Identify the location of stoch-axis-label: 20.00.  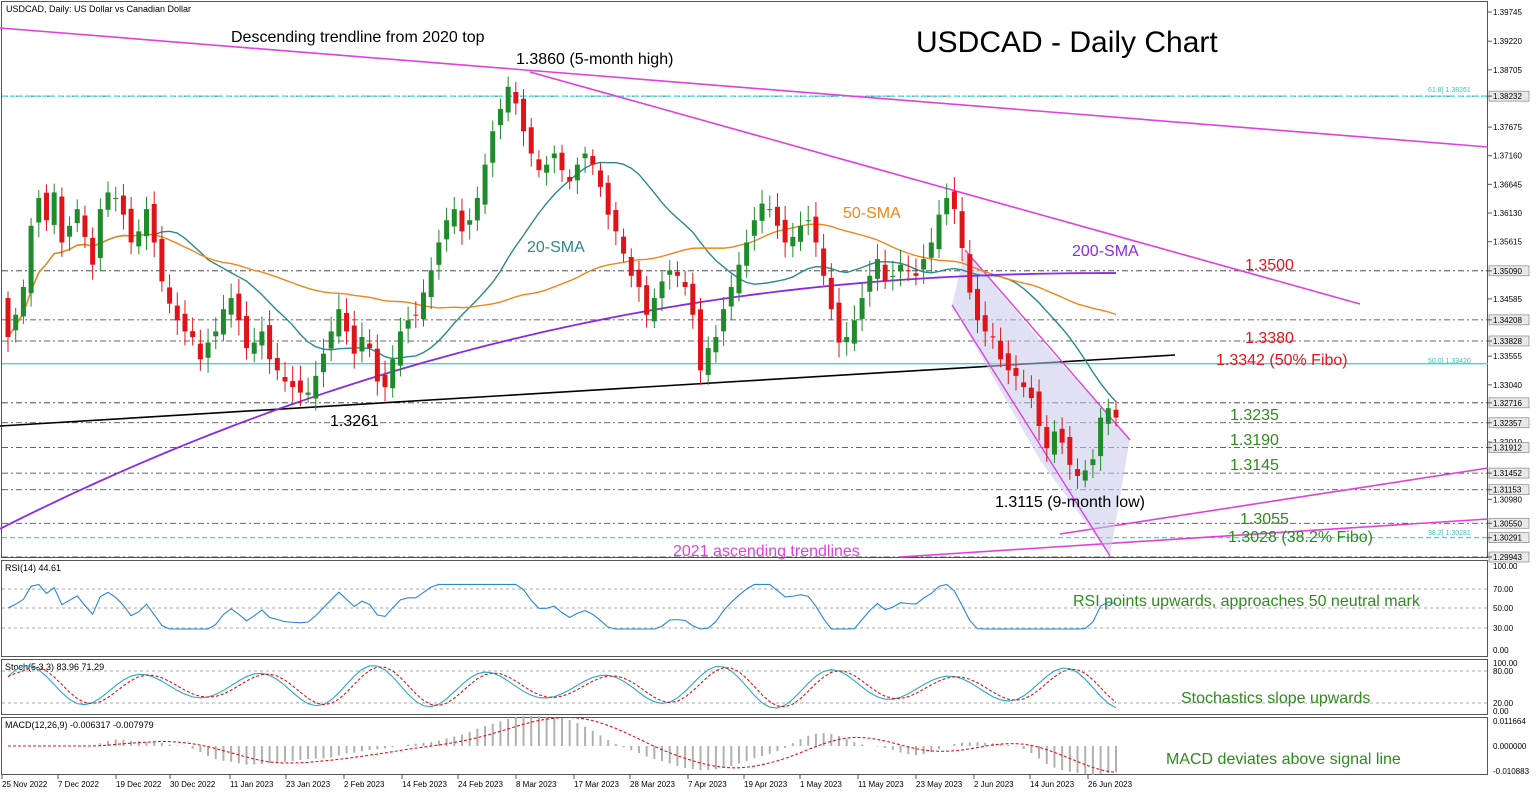
(1503, 703).